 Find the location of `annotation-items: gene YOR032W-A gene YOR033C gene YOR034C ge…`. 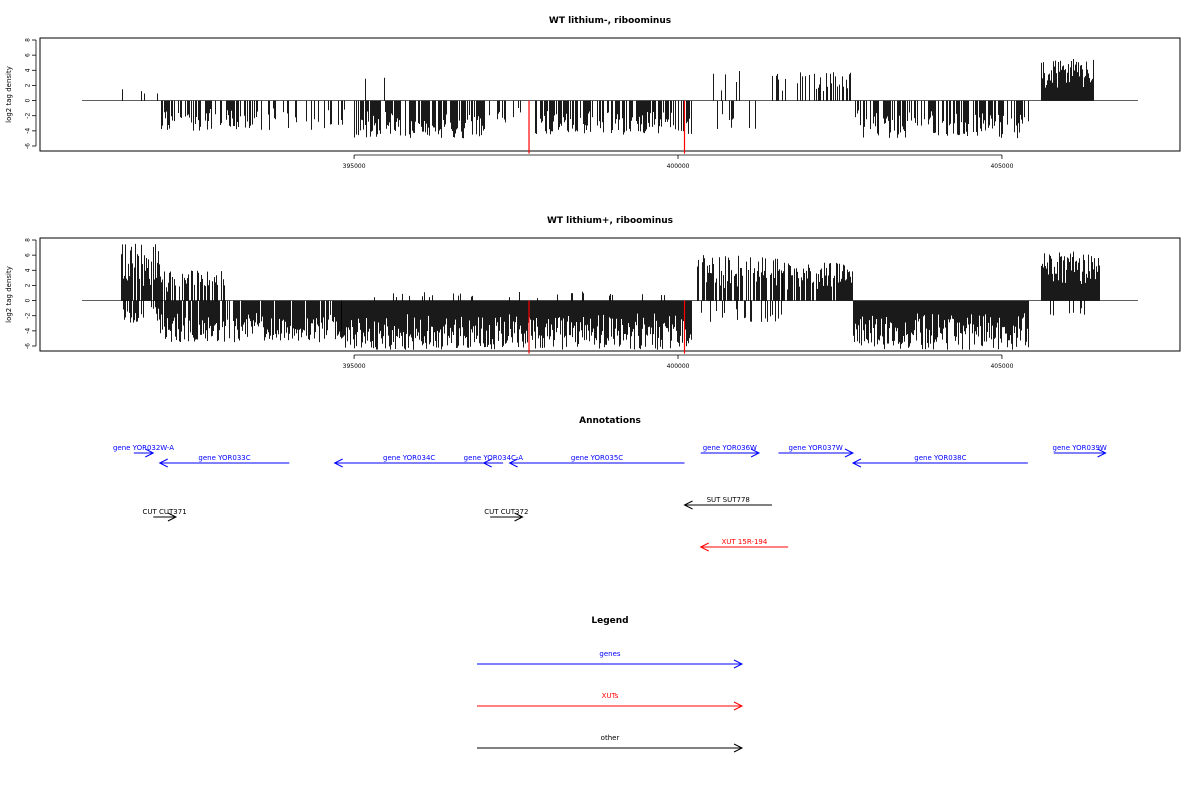

annotation-items: gene YOR032W-A gene YOR033C gene YOR034C ge… is located at coordinates (610, 498).